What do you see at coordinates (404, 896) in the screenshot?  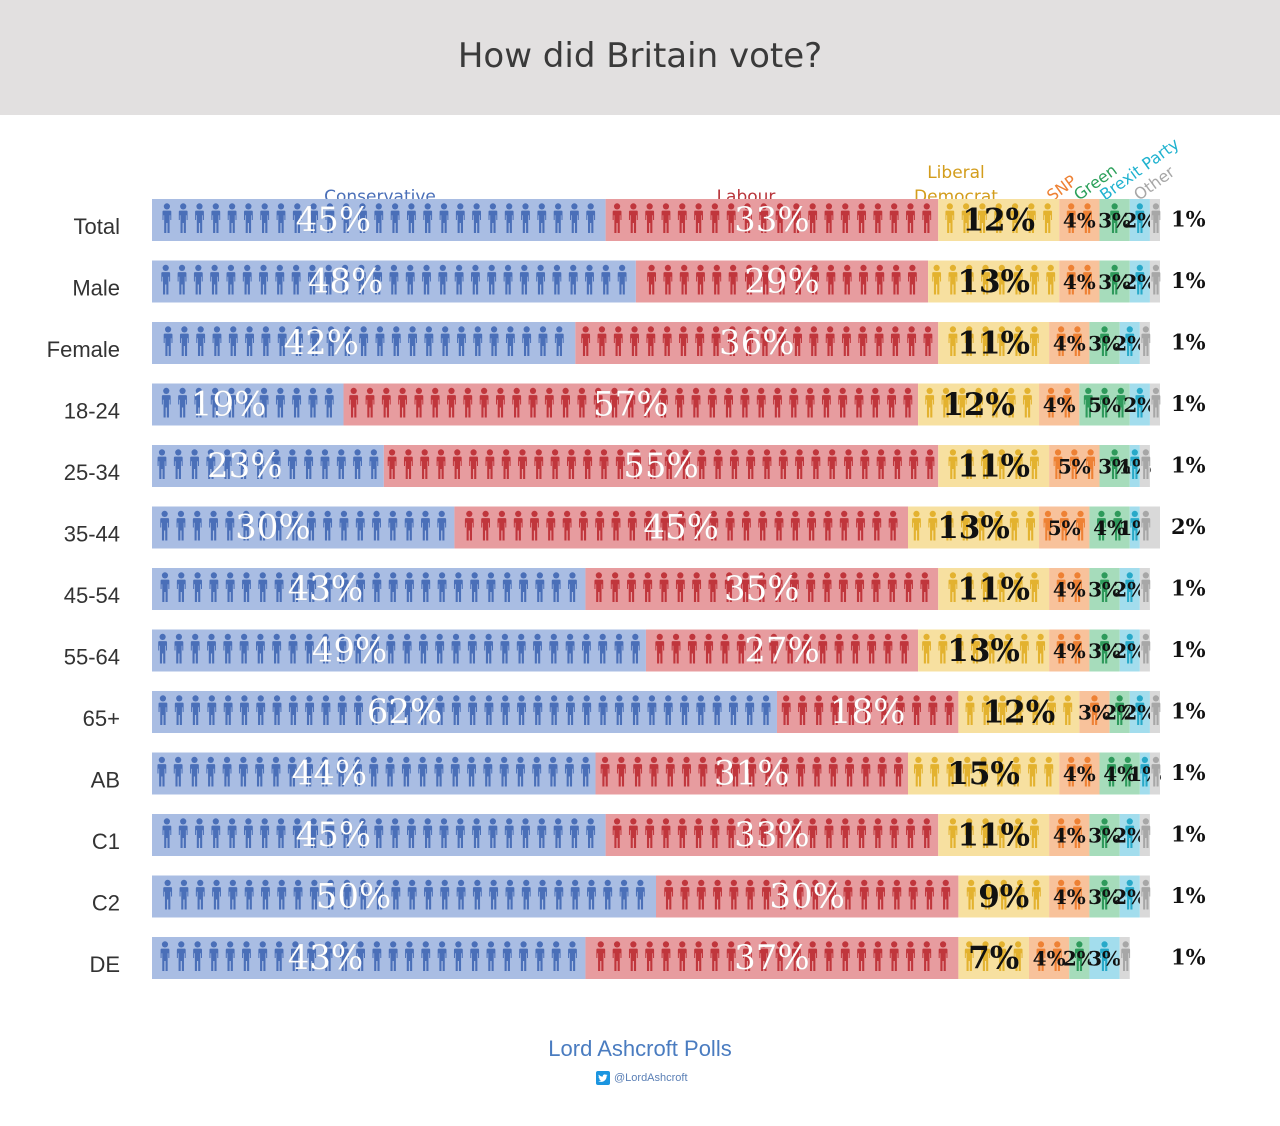 I see `bar-segment-conservative: 50%` at bounding box center [404, 896].